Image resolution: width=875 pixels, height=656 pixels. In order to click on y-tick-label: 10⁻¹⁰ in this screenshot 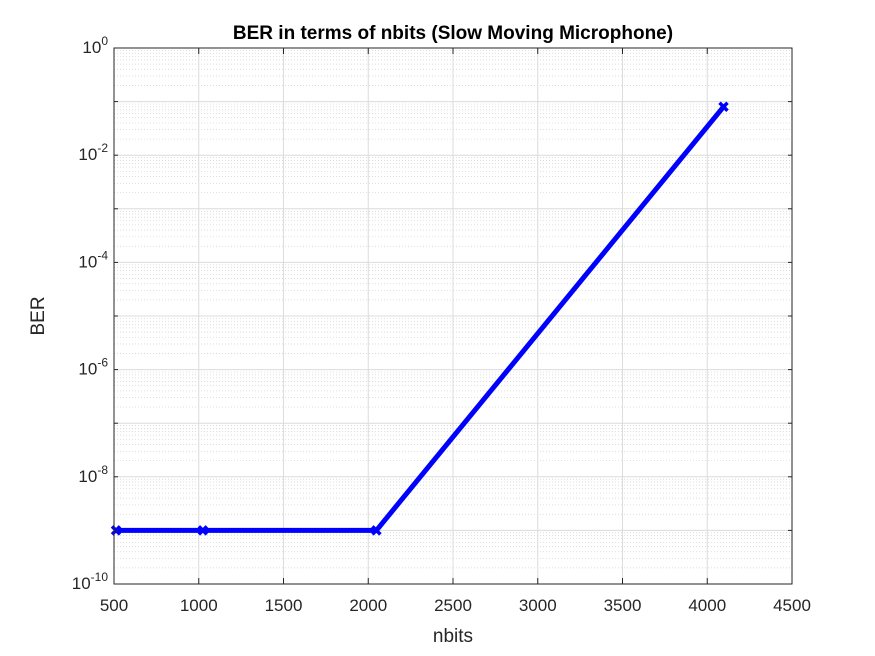, I will do `click(90, 581)`.